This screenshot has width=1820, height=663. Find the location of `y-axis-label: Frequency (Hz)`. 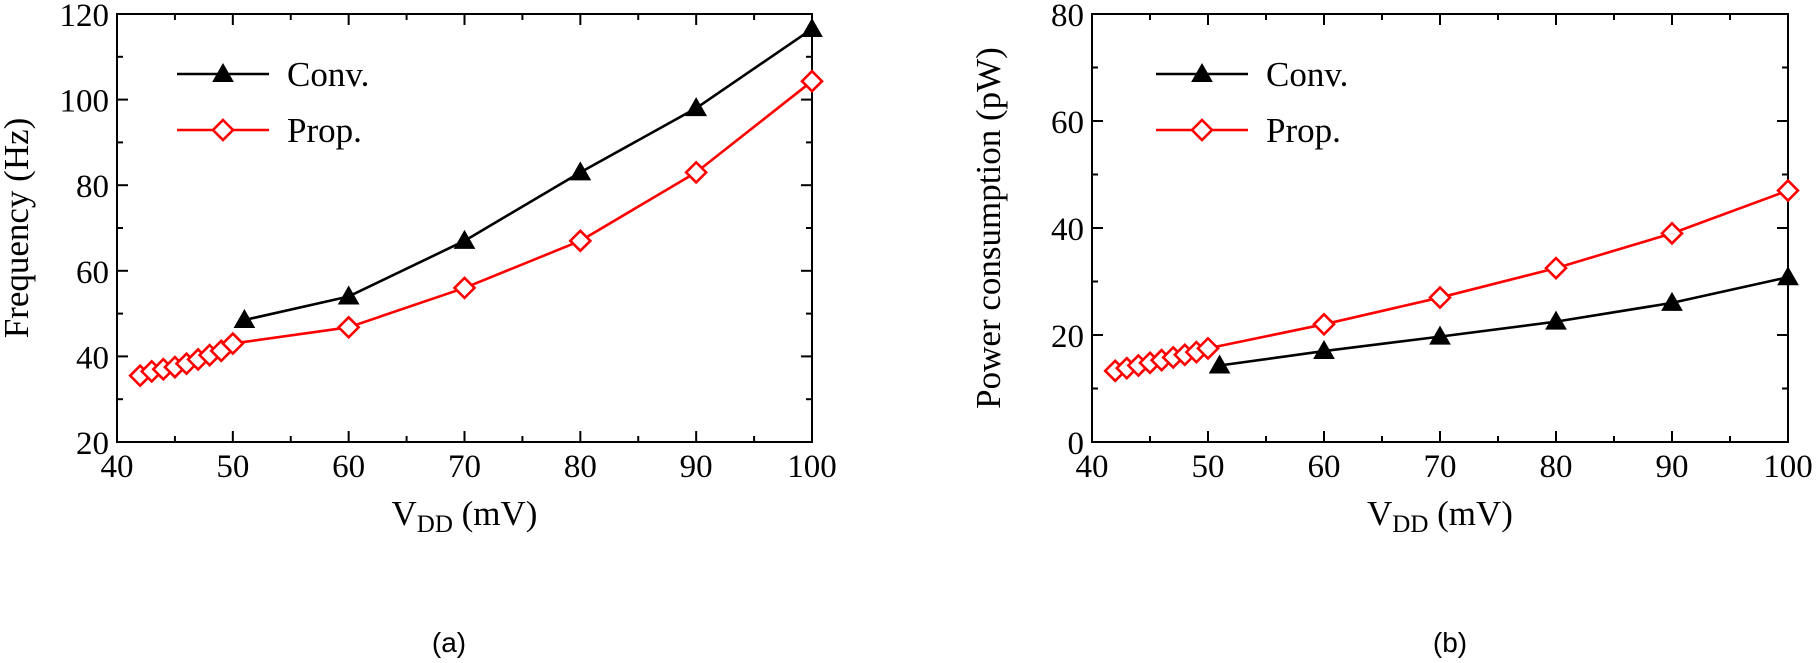

y-axis-label: Frequency (Hz) is located at coordinates (18, 228).